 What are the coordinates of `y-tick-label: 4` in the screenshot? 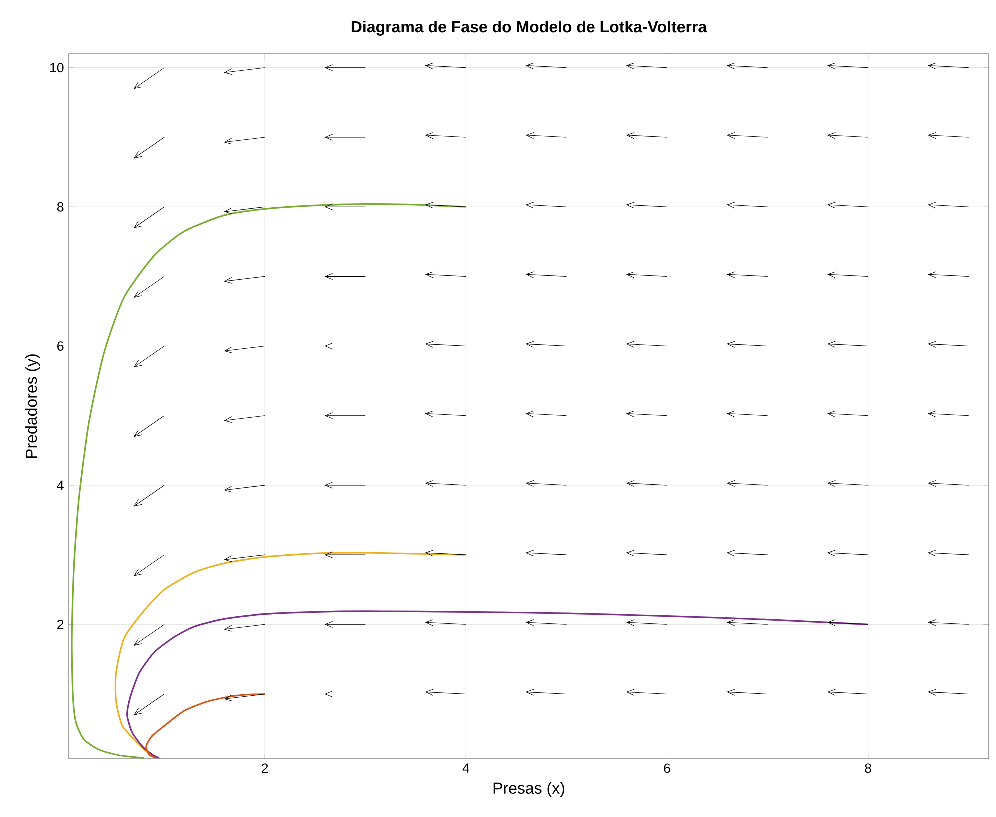 It's located at (60, 485).